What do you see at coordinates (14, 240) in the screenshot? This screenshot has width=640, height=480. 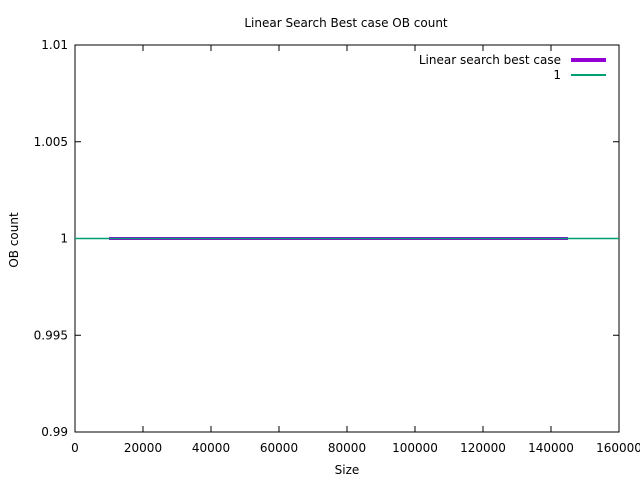 I see `y-axis-label: OB count` at bounding box center [14, 240].